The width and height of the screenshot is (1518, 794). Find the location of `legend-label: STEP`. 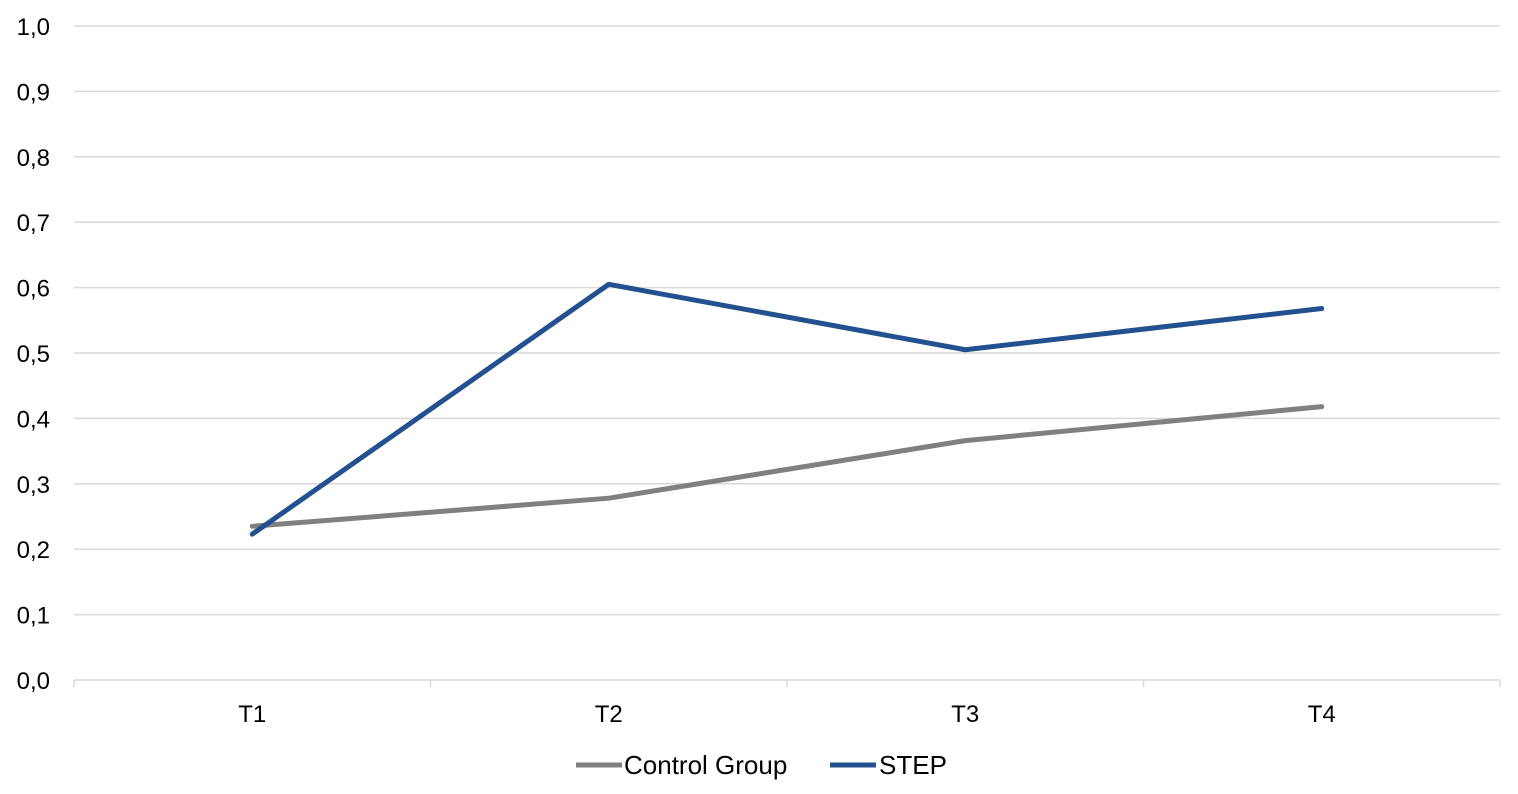

legend-label: STEP is located at coordinates (913, 765).